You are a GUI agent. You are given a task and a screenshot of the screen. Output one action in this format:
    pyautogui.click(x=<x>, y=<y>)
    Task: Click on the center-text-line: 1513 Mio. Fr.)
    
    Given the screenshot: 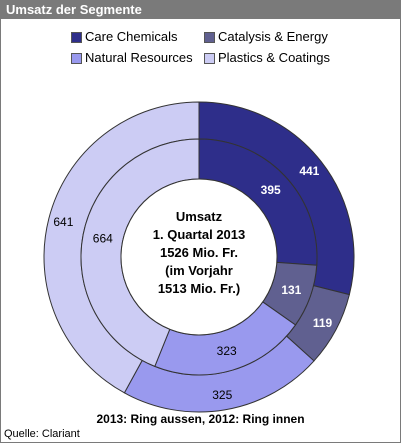 What is the action you would take?
    pyautogui.click(x=199, y=288)
    